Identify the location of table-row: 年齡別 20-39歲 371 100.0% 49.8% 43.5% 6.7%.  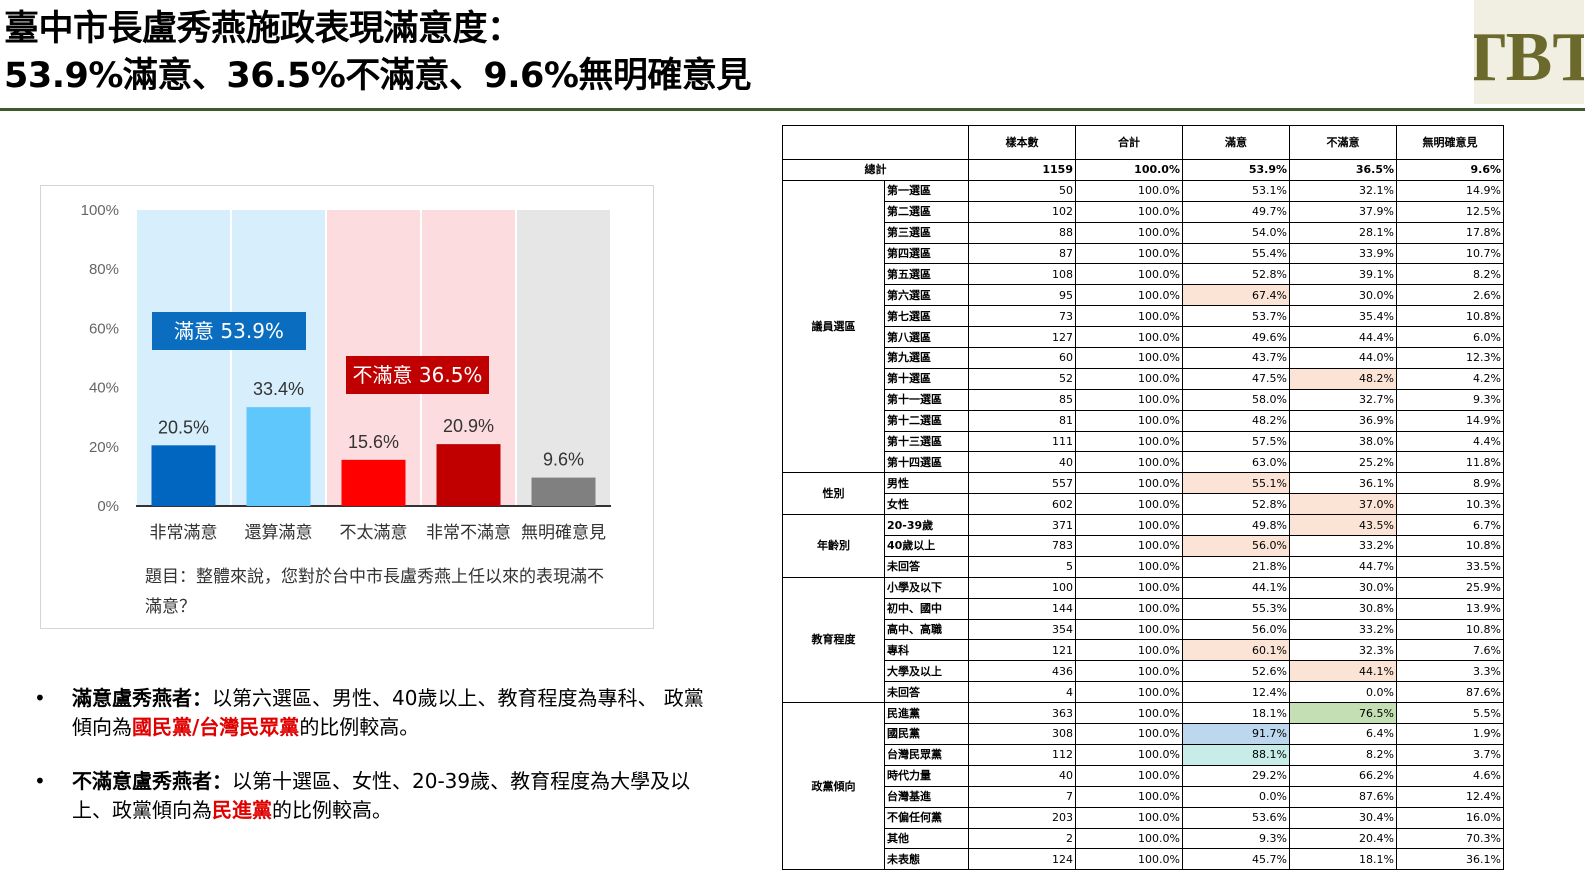
(1143, 546).